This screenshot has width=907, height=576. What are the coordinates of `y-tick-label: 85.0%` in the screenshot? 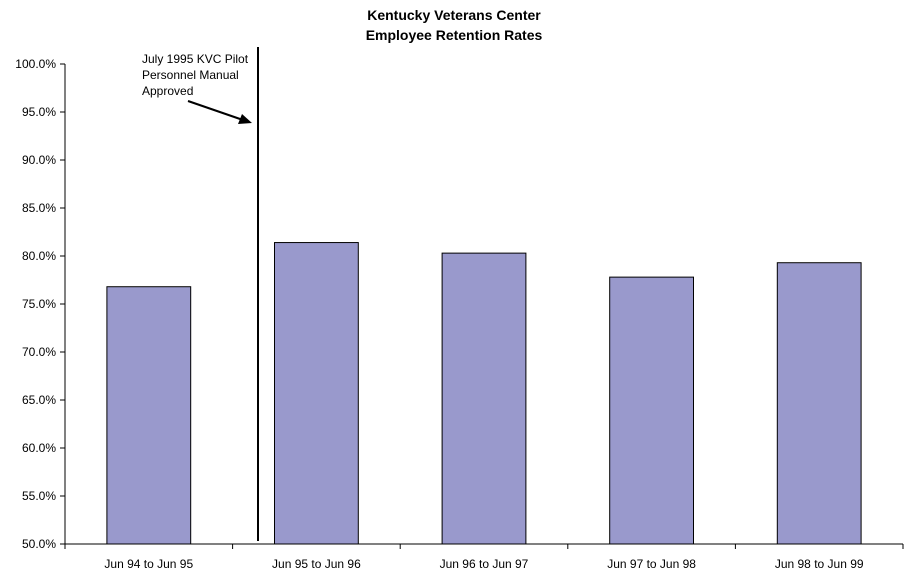 It's located at (39, 208).